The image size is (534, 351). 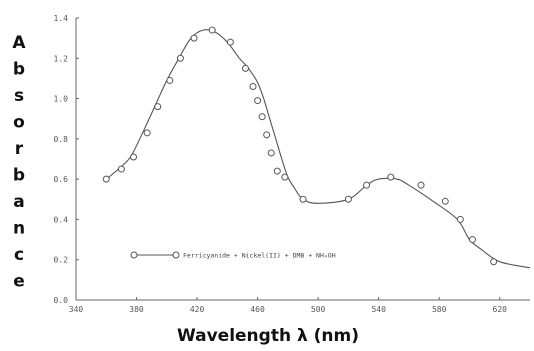 What do you see at coordinates (288, 305) in the screenshot?
I see `x-ticks: 340 380 420 460 500 540 580 620` at bounding box center [288, 305].